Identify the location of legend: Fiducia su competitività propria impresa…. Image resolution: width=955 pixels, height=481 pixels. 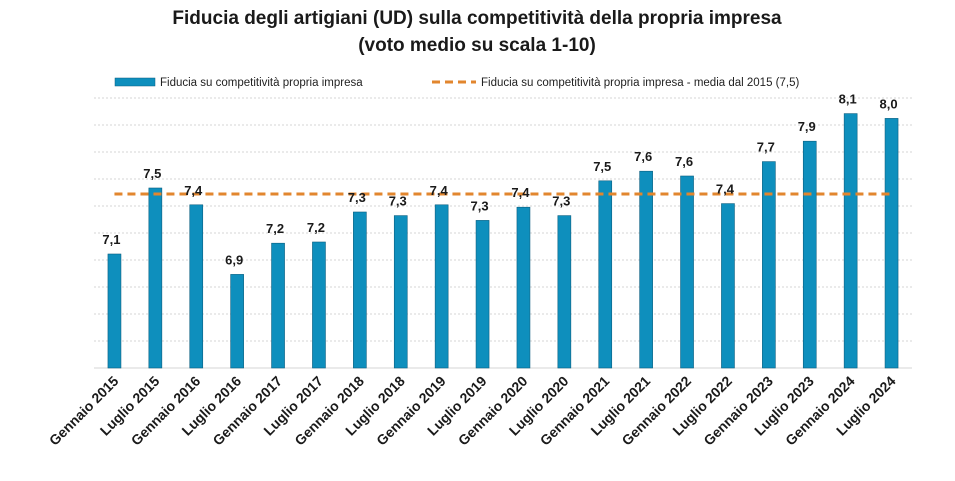
(456, 83).